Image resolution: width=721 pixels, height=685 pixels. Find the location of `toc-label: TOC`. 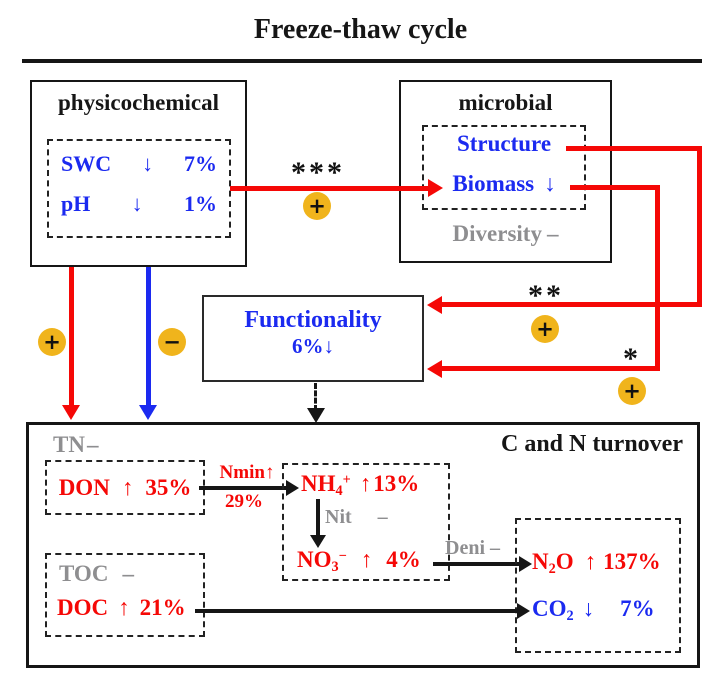

toc-label: TOC is located at coordinates (84, 573).